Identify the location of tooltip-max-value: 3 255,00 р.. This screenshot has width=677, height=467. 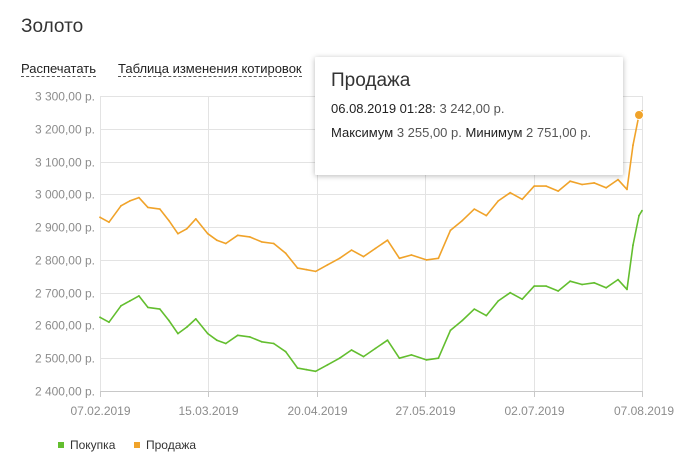
(429, 132).